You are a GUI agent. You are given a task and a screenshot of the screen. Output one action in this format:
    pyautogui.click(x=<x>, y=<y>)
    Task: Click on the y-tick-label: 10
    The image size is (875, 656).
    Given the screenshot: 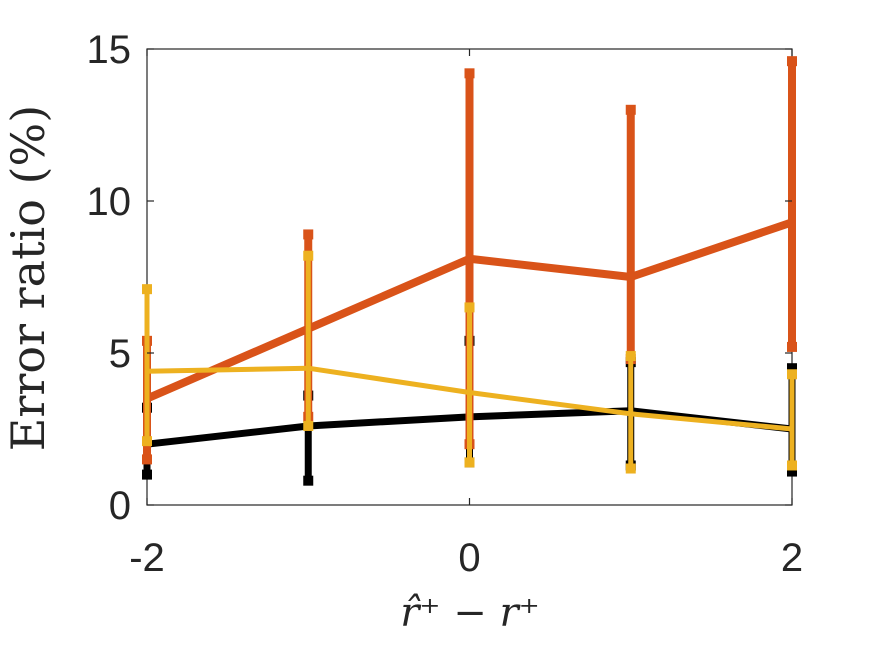 What is the action you would take?
    pyautogui.click(x=109, y=202)
    